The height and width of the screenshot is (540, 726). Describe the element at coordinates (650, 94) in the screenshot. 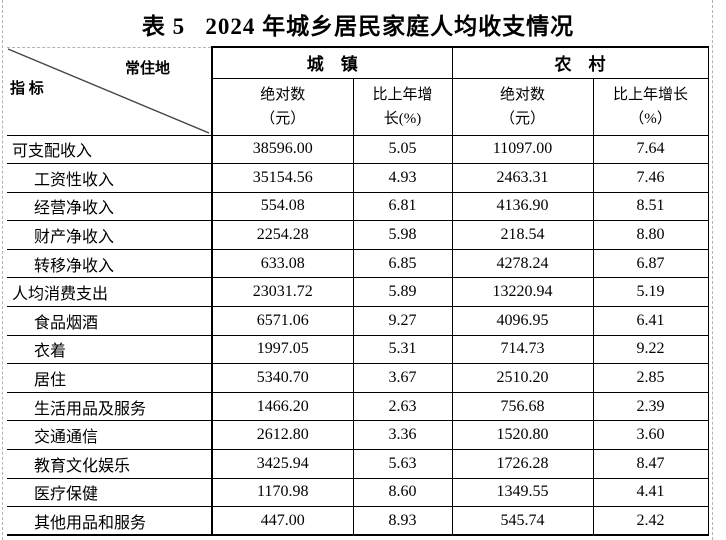

I see `subheader-line: 比上年增长` at that location.